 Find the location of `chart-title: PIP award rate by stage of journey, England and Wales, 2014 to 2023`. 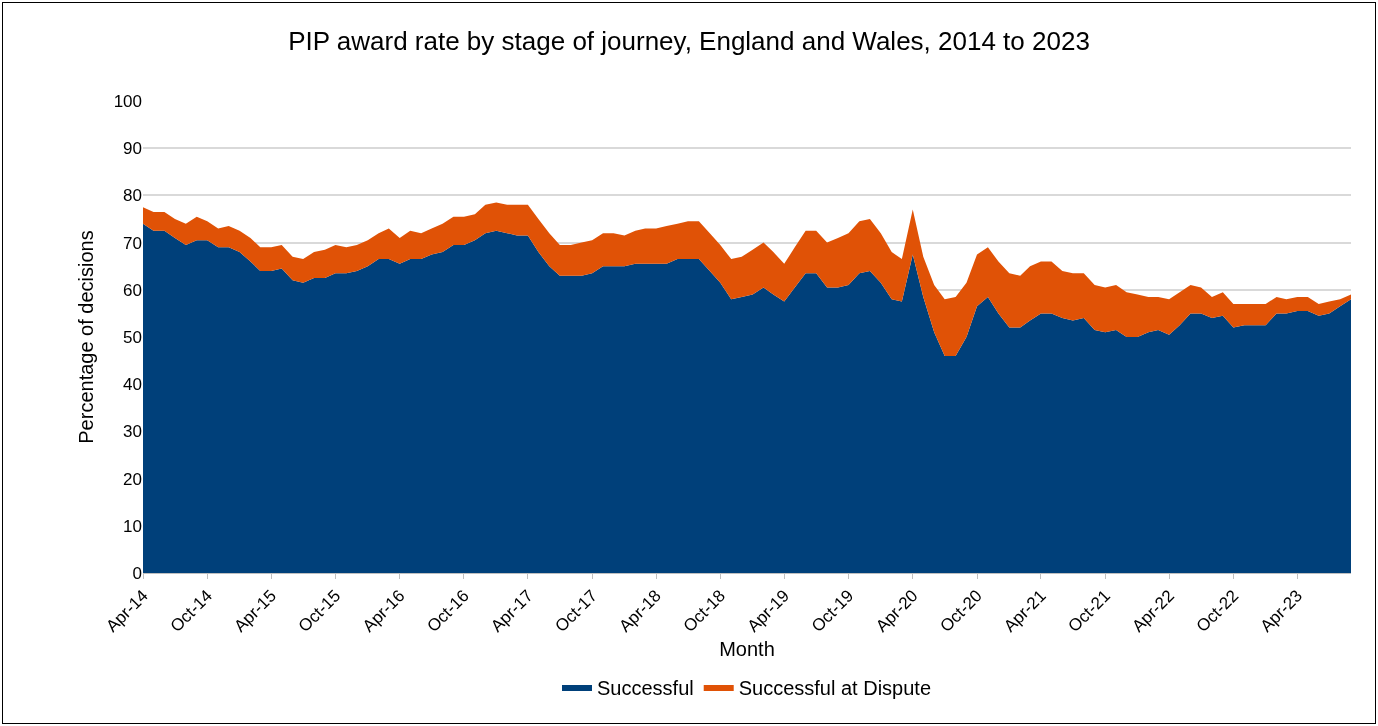

chart-title: PIP award rate by stage of journey, England and Wales, 2014 to 2023 is located at coordinates (689, 41).